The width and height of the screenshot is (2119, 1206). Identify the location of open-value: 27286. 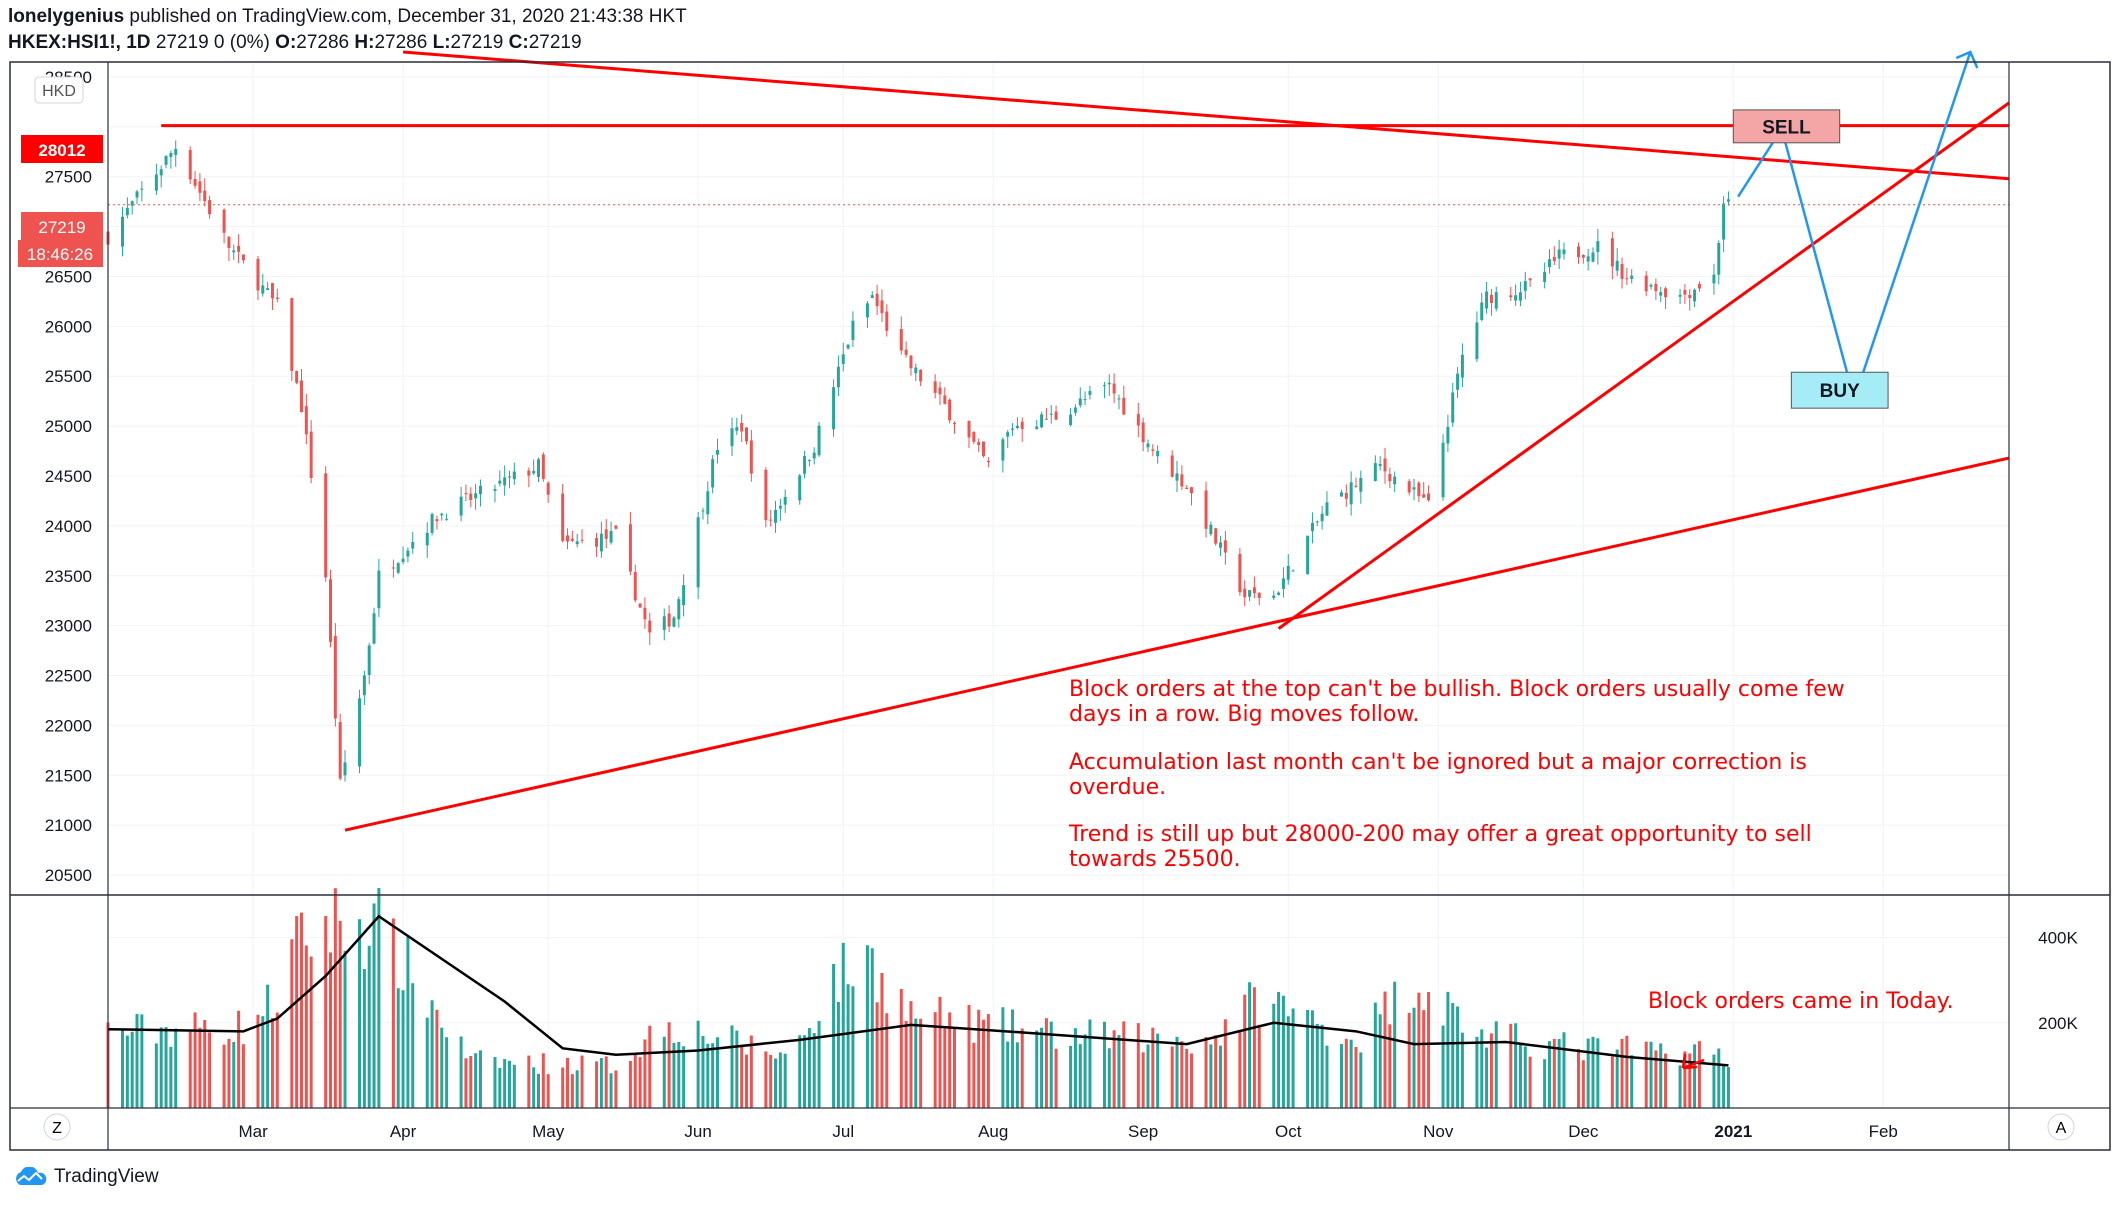
(323, 42).